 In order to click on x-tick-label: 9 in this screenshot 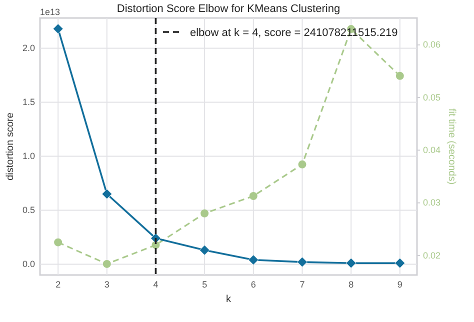, I will do `click(399, 284)`.